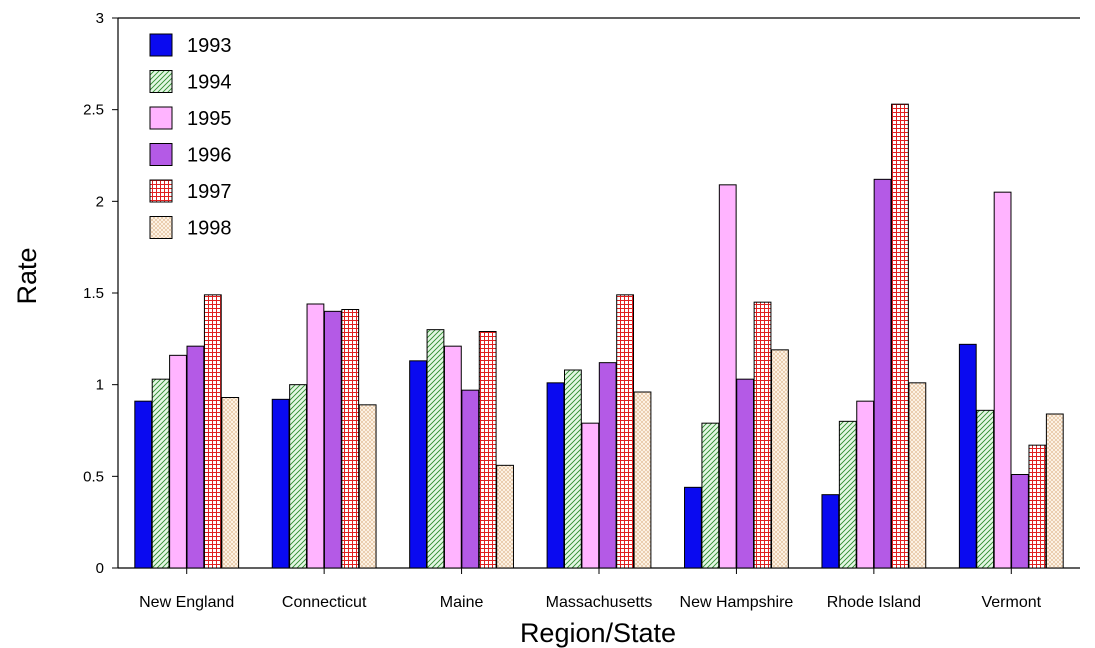 The height and width of the screenshot is (648, 1095). What do you see at coordinates (727, 376) in the screenshot?
I see `bar-1995-new-hampshire` at bounding box center [727, 376].